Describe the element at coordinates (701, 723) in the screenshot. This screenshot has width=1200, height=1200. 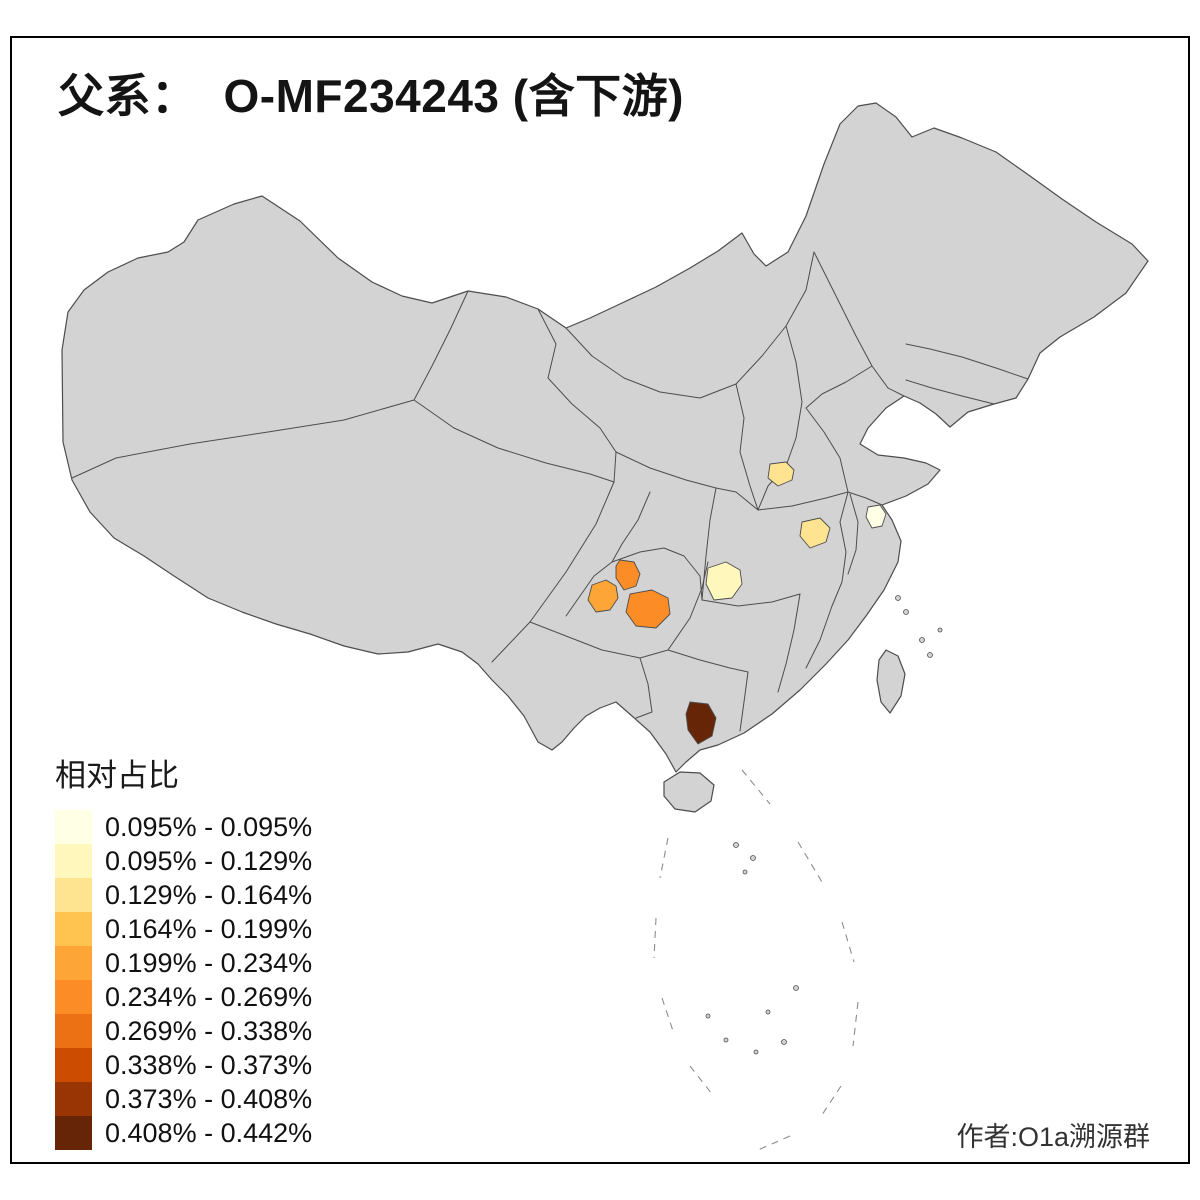
I see `region-guangxi-south` at that location.